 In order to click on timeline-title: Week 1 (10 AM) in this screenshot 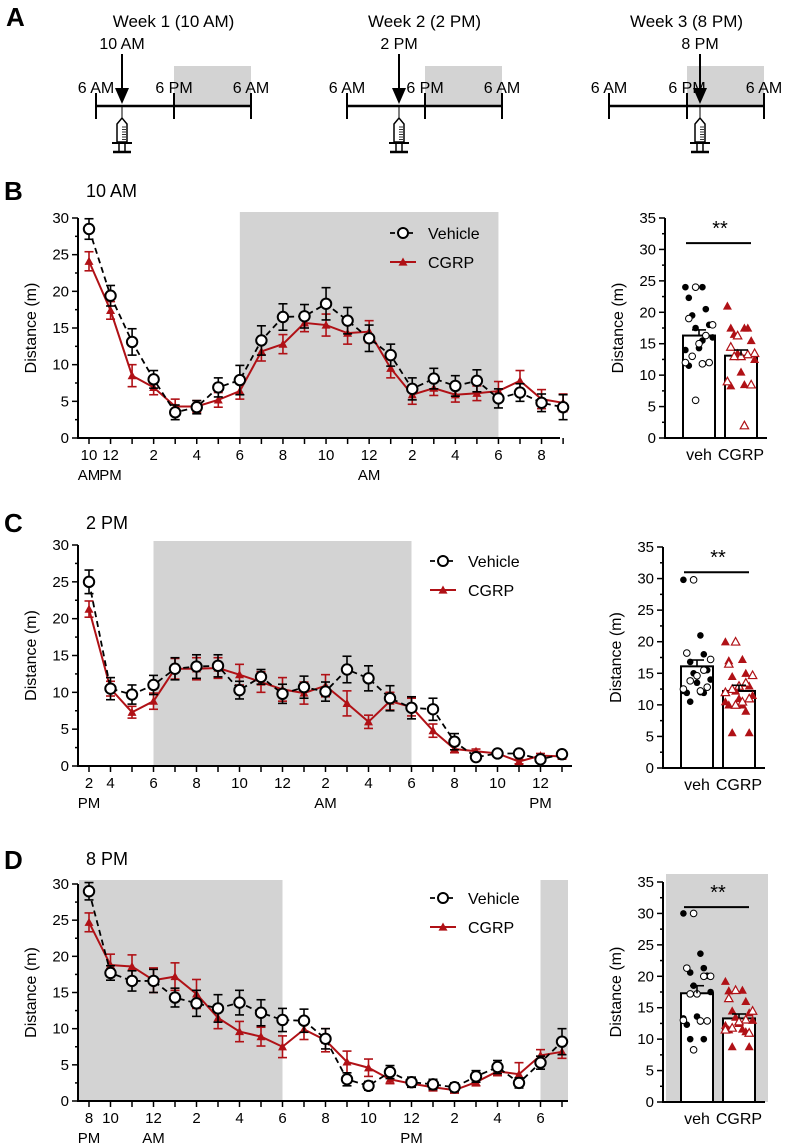, I will do `click(174, 21)`.